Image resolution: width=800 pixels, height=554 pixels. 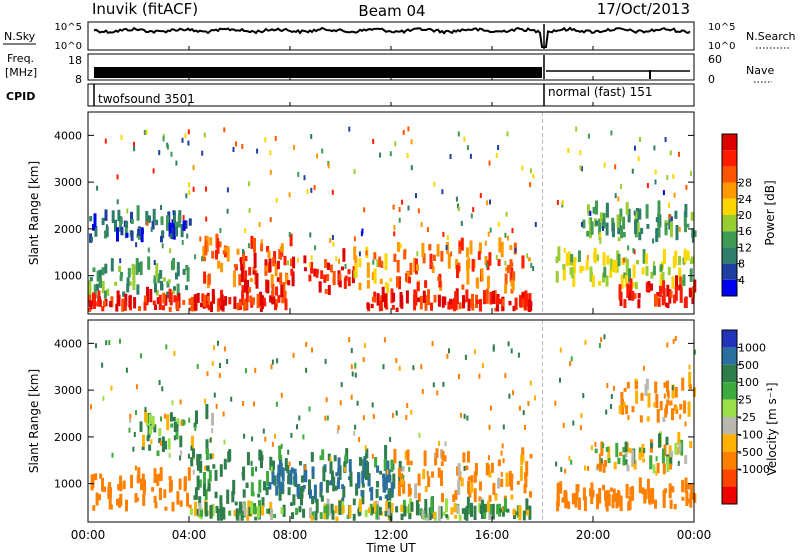 I want to click on nave-tick-low: 0, so click(x=711, y=79).